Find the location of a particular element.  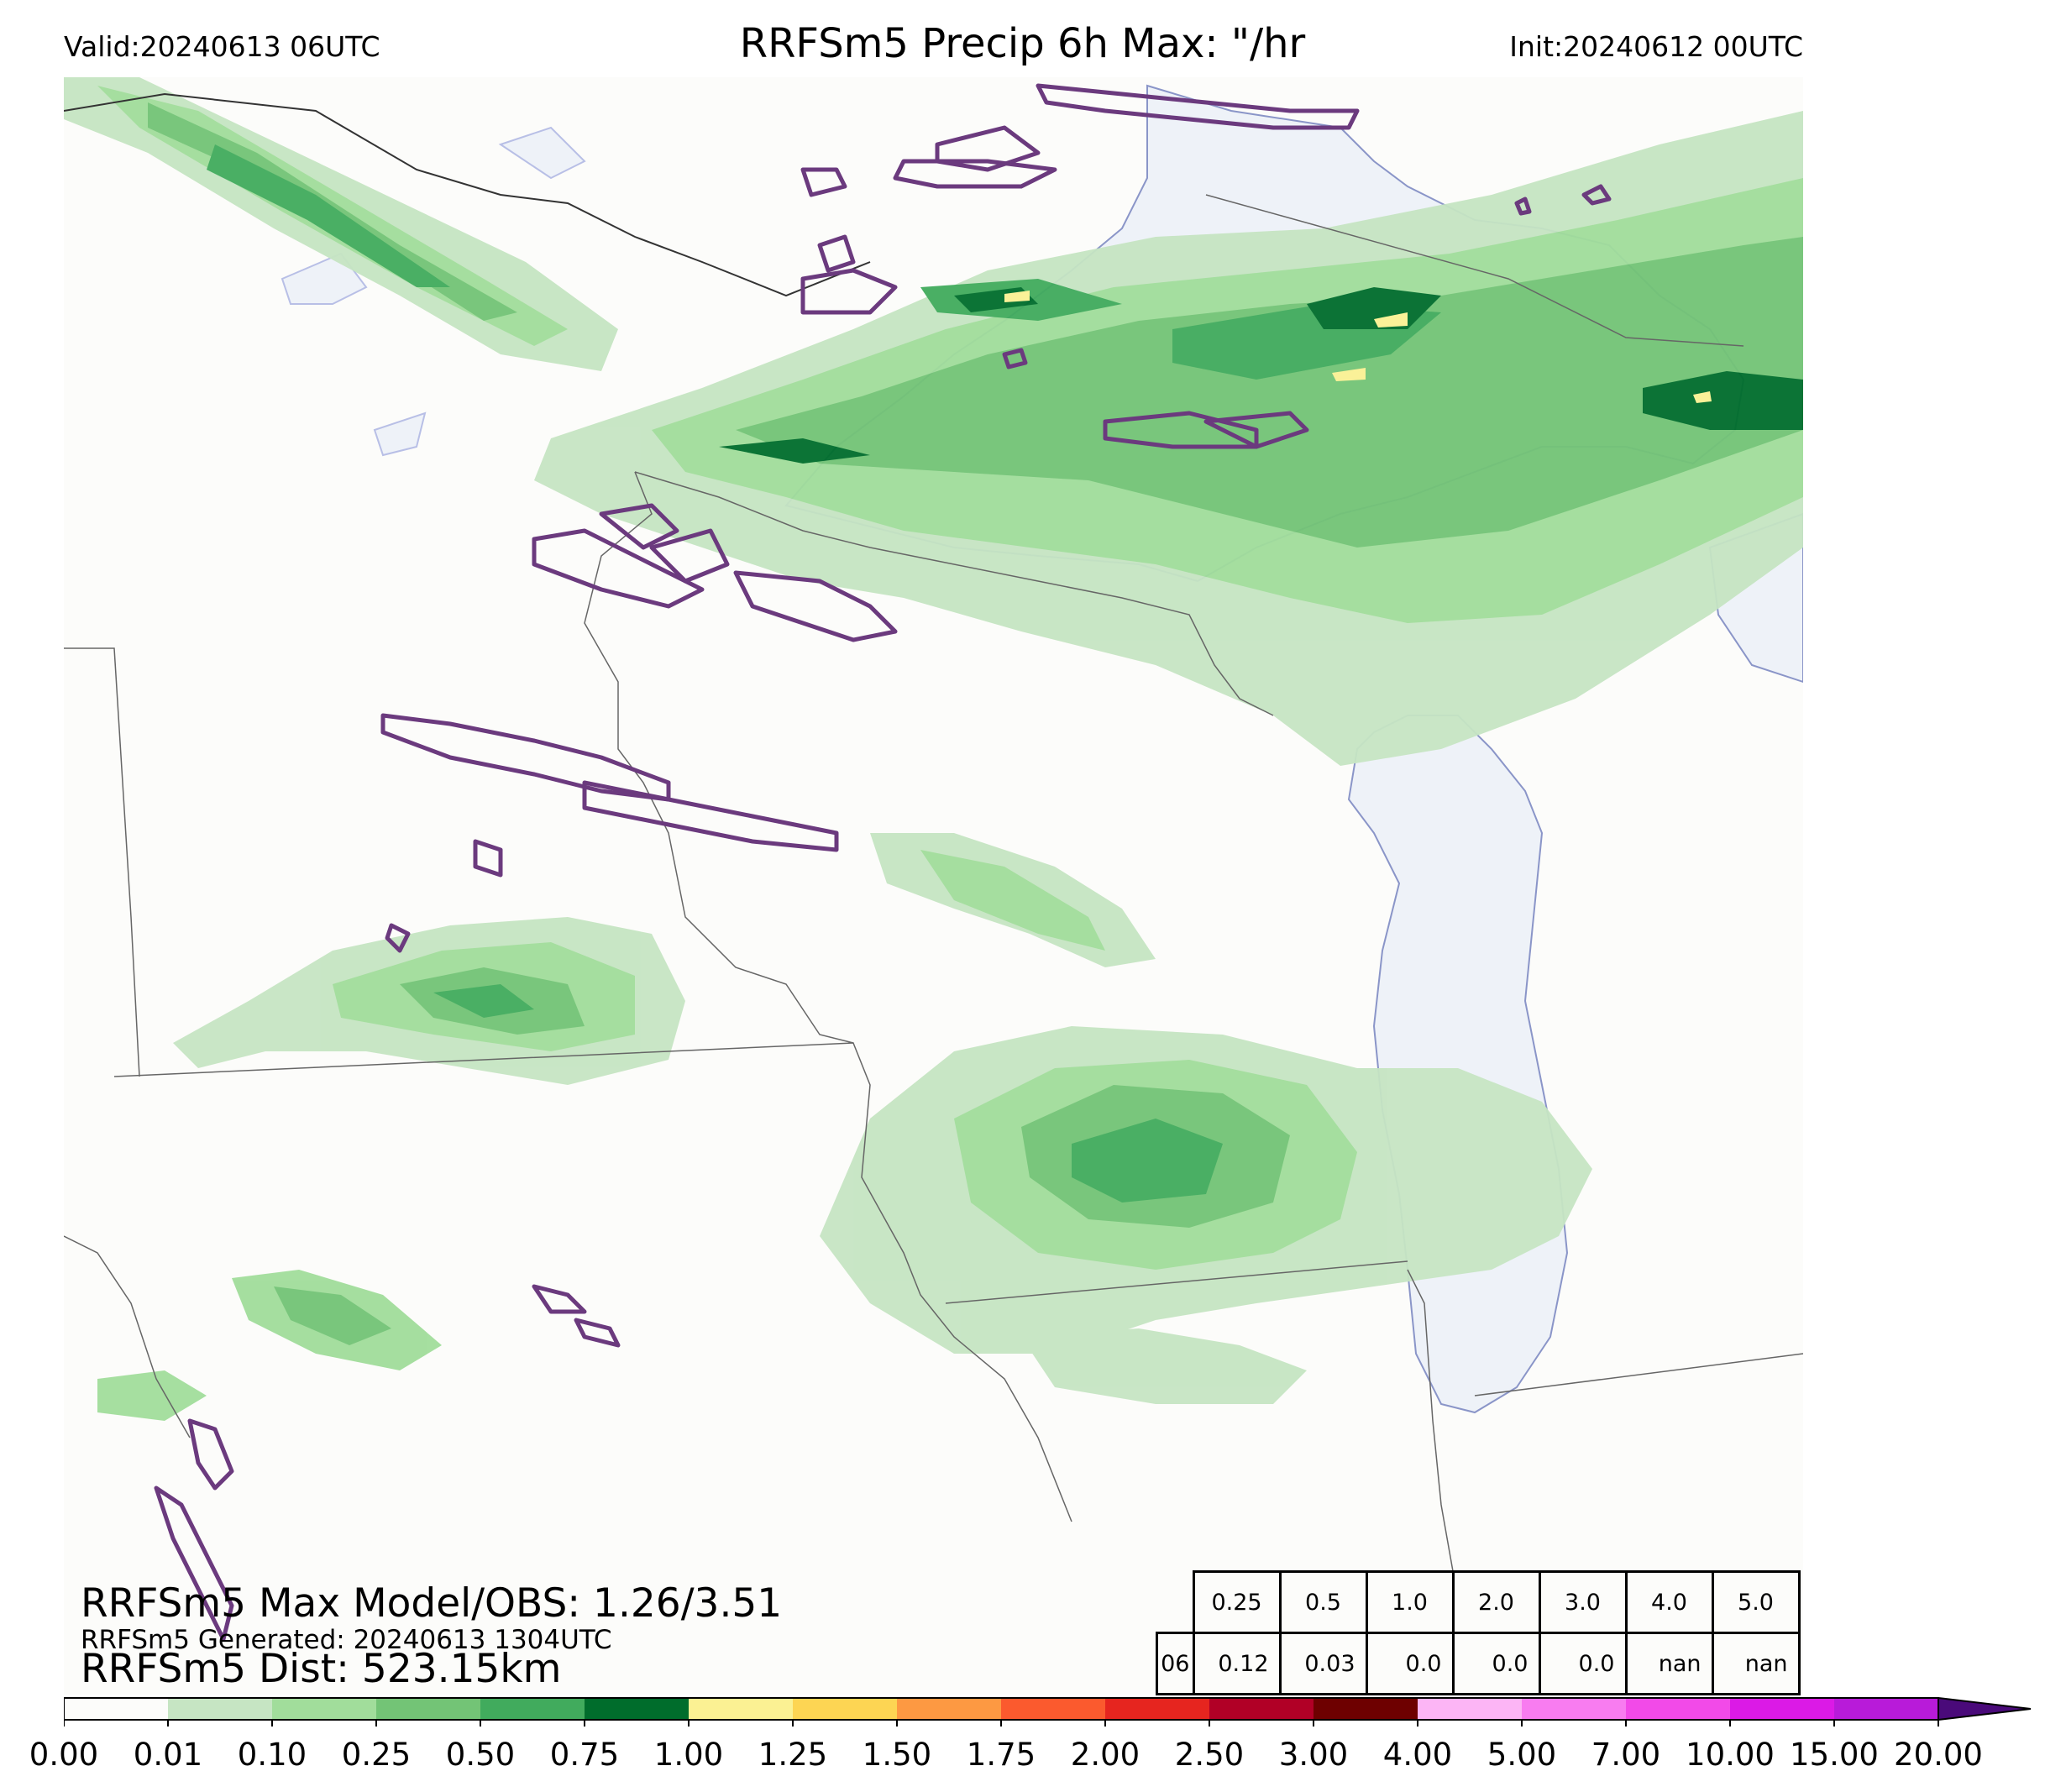

threshold-row: 0.25 0.5 1.0 2.0 3.0 4.0 5.0 is located at coordinates (1479, 1602).